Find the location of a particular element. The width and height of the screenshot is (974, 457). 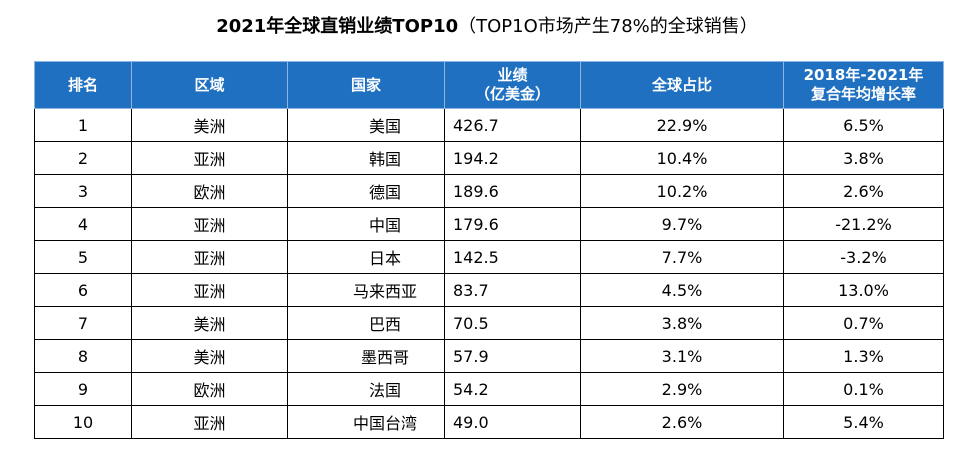

cell-sales: 54.2 is located at coordinates (512, 389).